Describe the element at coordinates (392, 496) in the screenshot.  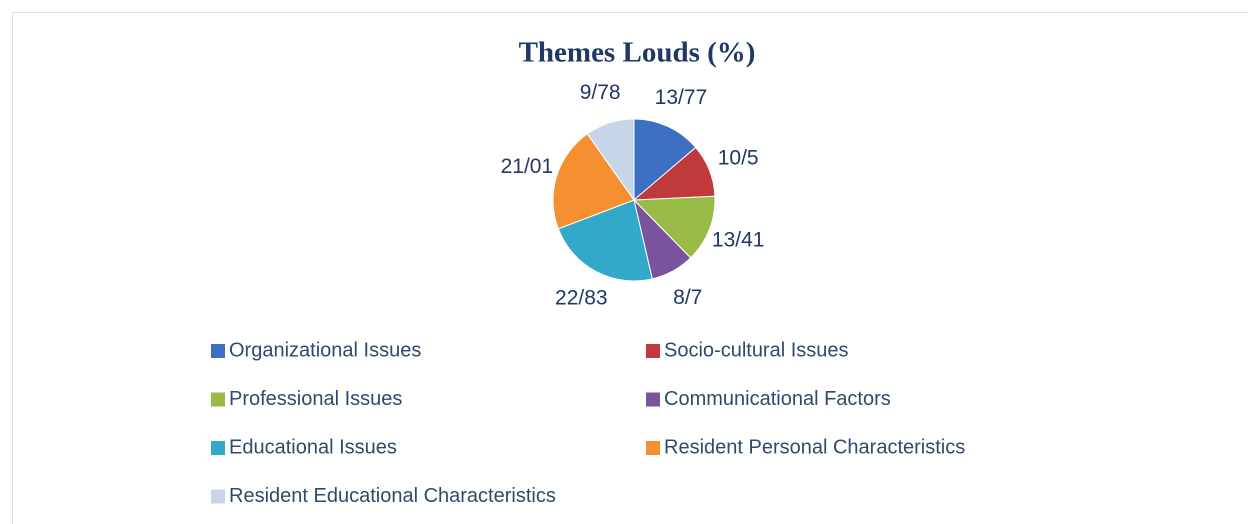
I see `legend-label: Resident Educational Characteristics` at that location.